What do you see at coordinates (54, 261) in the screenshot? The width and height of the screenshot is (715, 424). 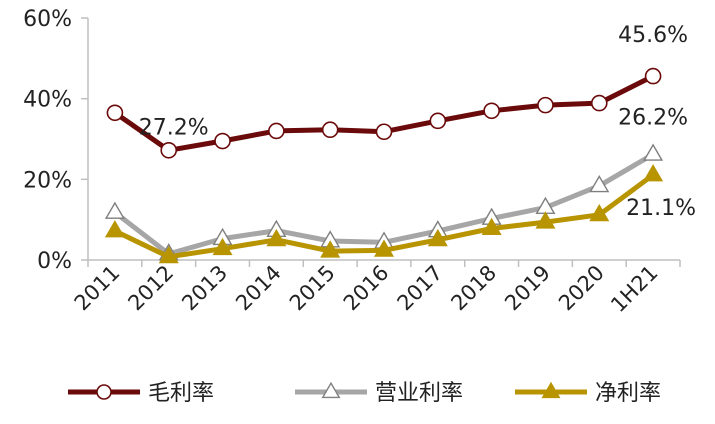 I see `y-tick-label: 0%` at bounding box center [54, 261].